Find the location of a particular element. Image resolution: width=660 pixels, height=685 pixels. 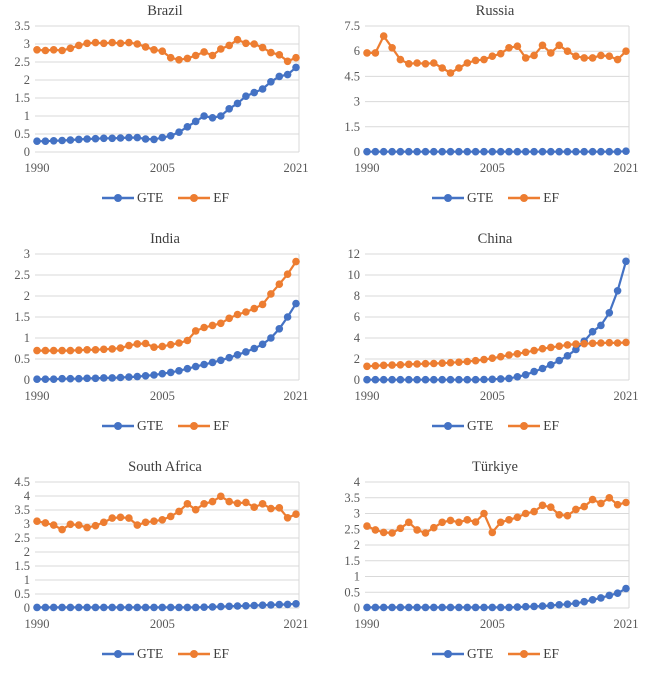

chart-title-south-africa: South Africa is located at coordinates (165, 467).